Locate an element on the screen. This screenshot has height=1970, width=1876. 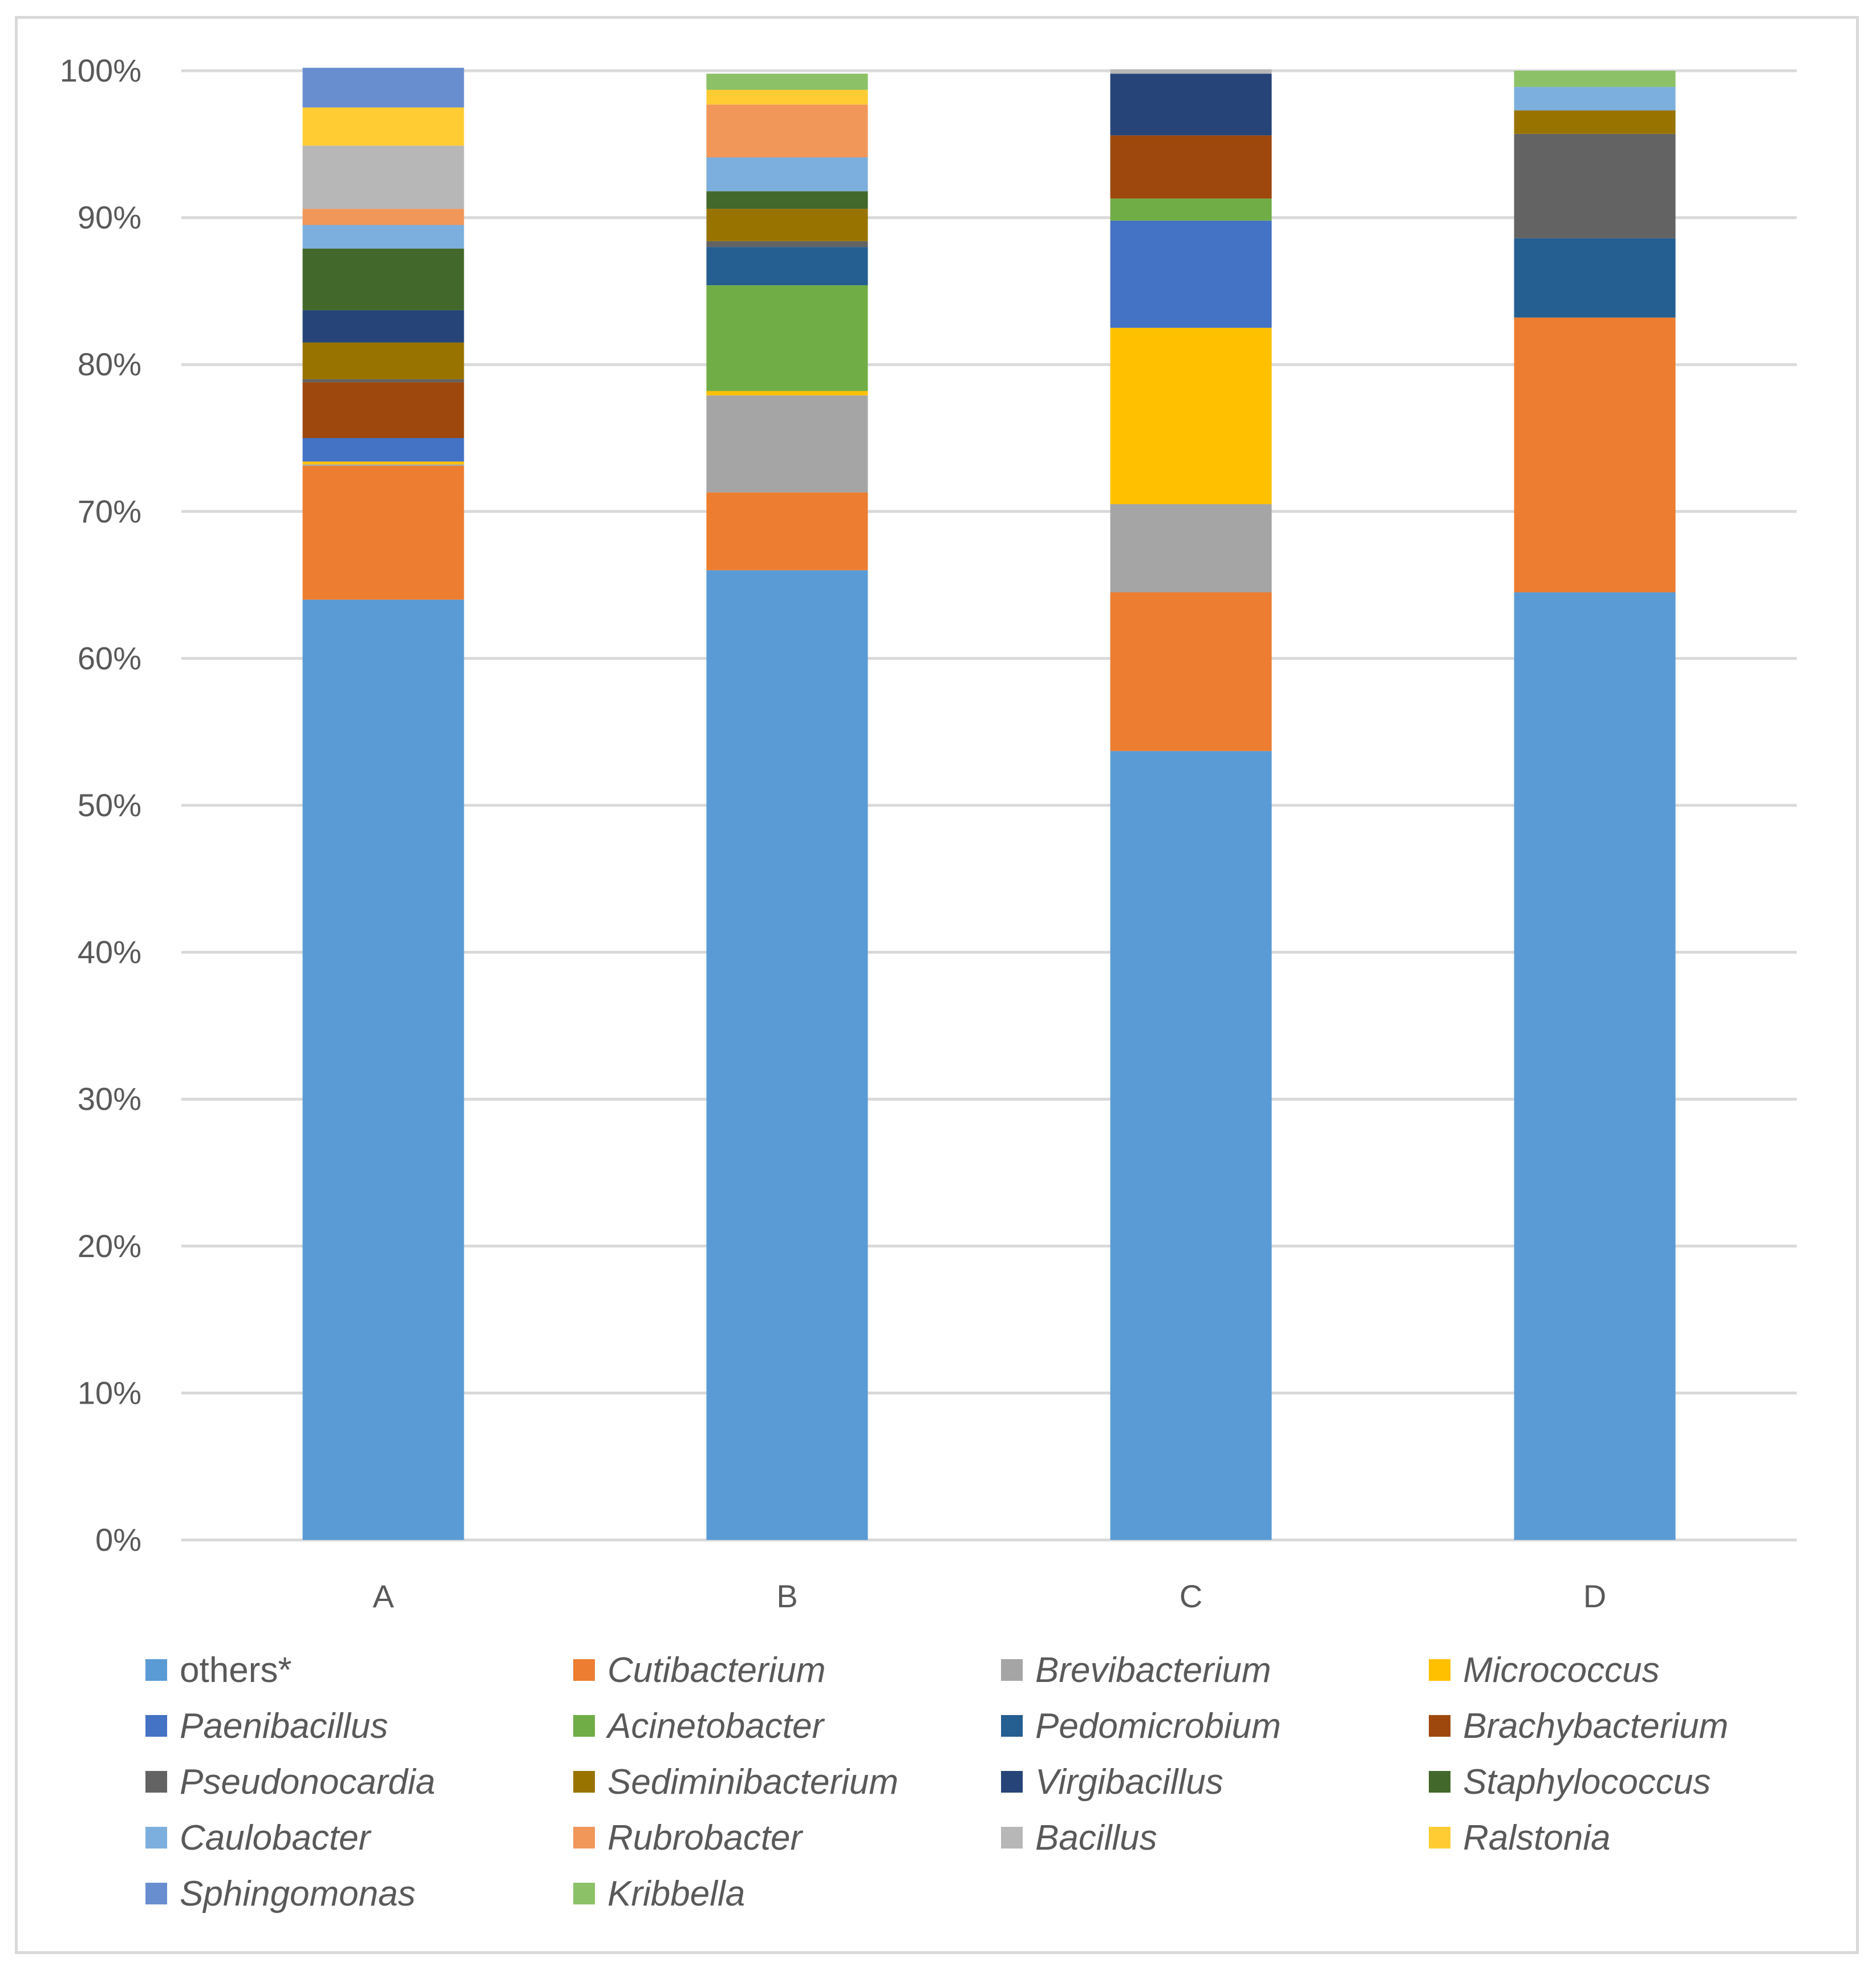
y-tick-label: 90% is located at coordinates (109, 218).